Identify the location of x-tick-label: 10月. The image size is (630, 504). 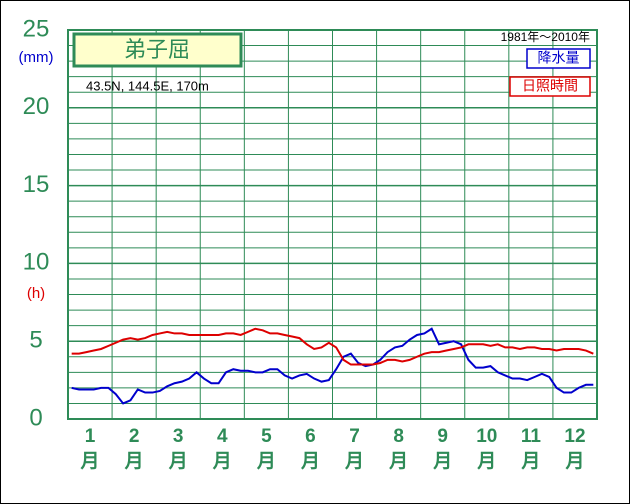
(487, 449).